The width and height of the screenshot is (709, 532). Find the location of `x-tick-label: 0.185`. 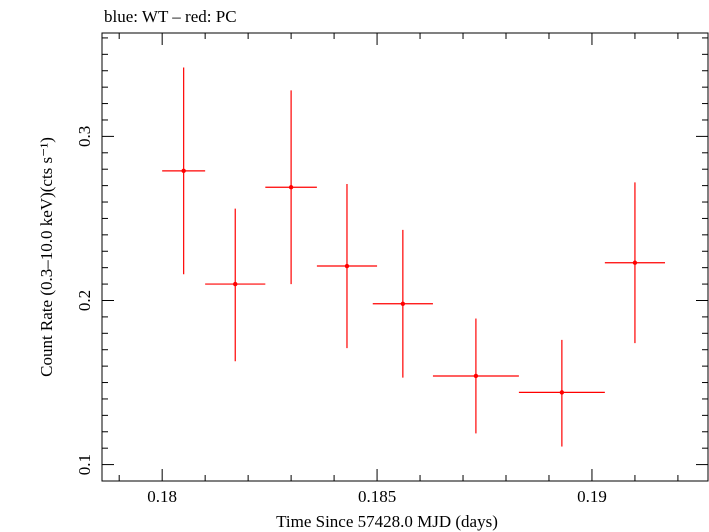

x-tick-label: 0.185 is located at coordinates (377, 496).